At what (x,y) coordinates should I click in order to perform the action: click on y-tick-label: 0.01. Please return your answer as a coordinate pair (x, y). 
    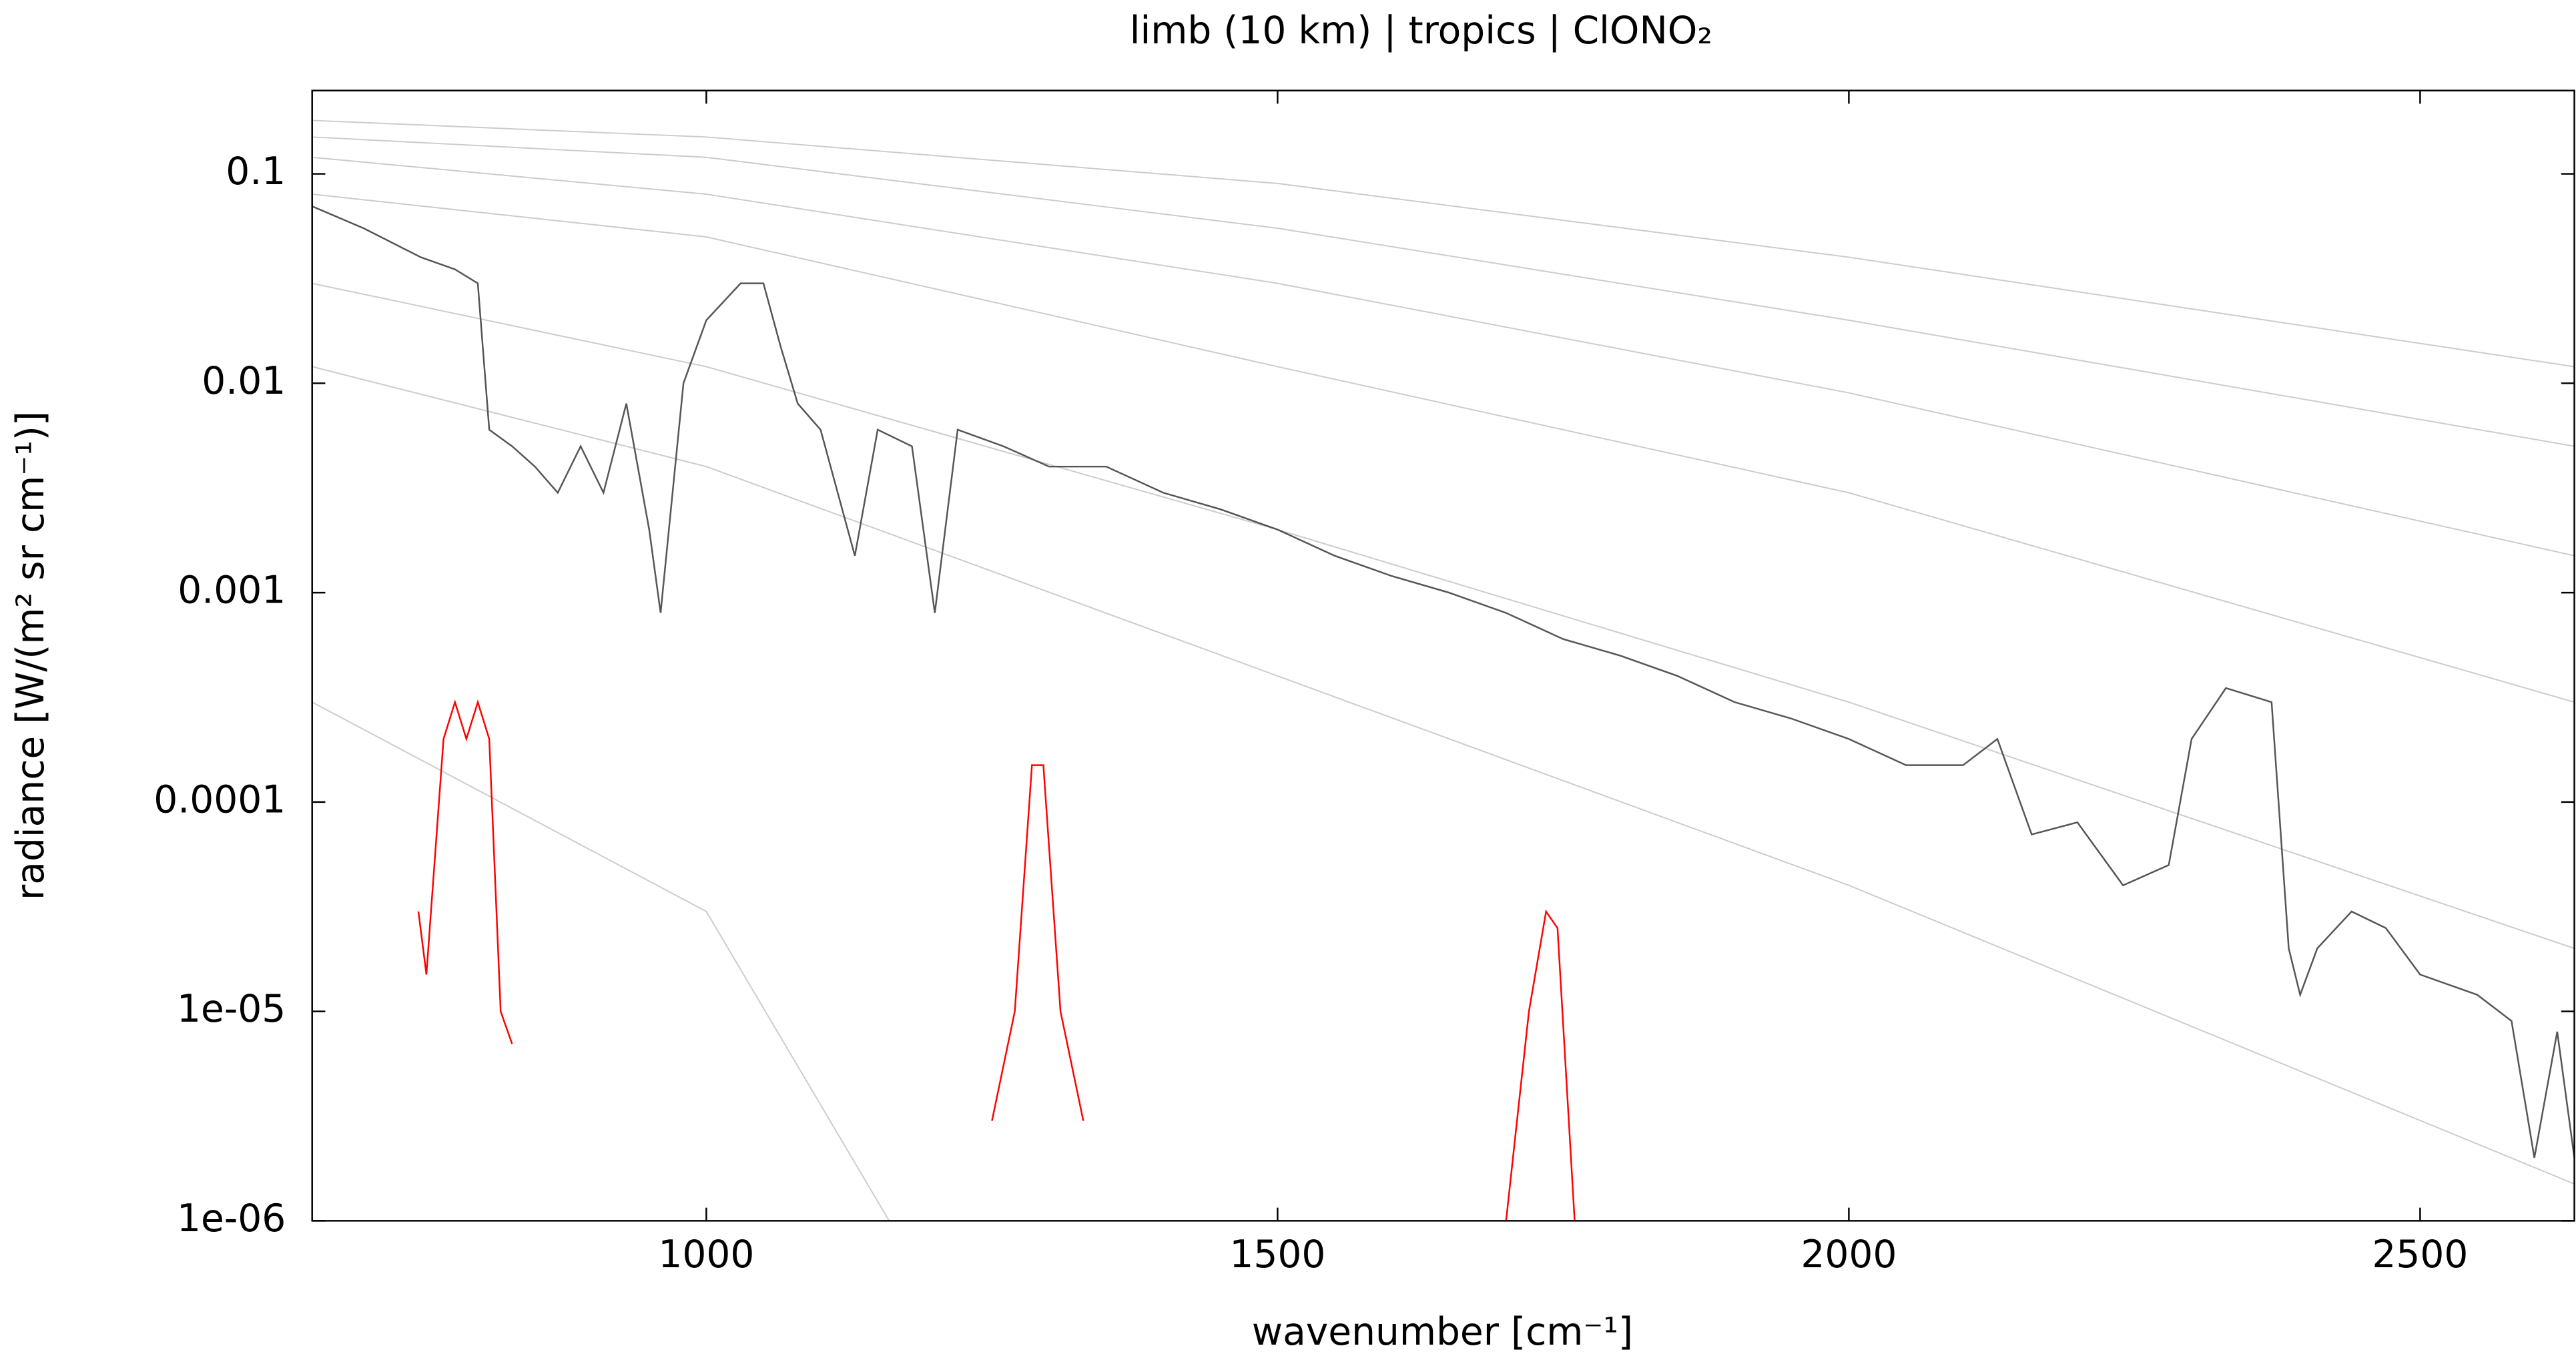
    Looking at the image, I should click on (244, 381).